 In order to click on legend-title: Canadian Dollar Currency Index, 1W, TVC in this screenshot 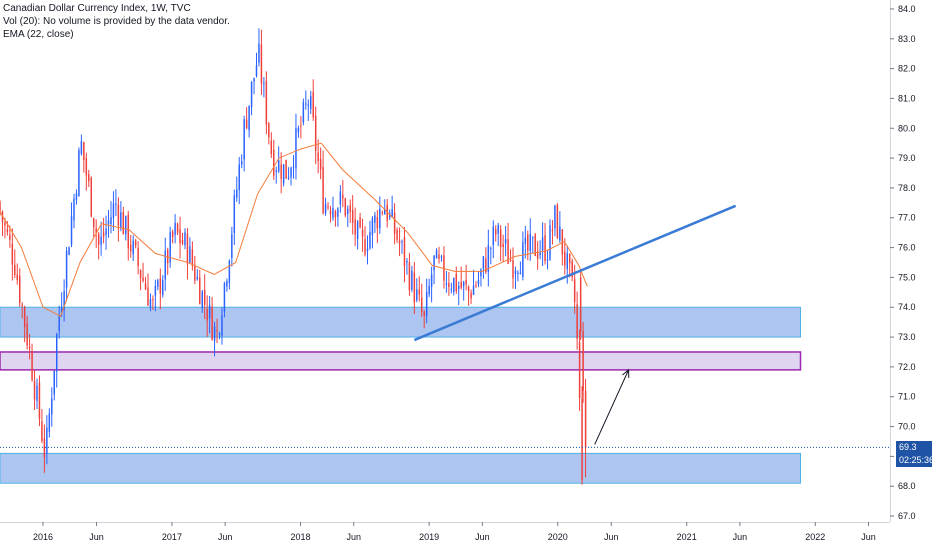, I will do `click(97, 8)`.